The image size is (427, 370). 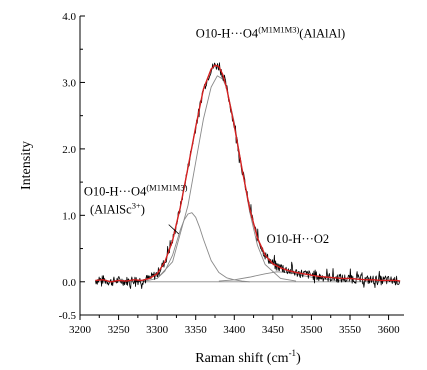 I want to click on x-tick-label: 3350, so click(x=196, y=330).